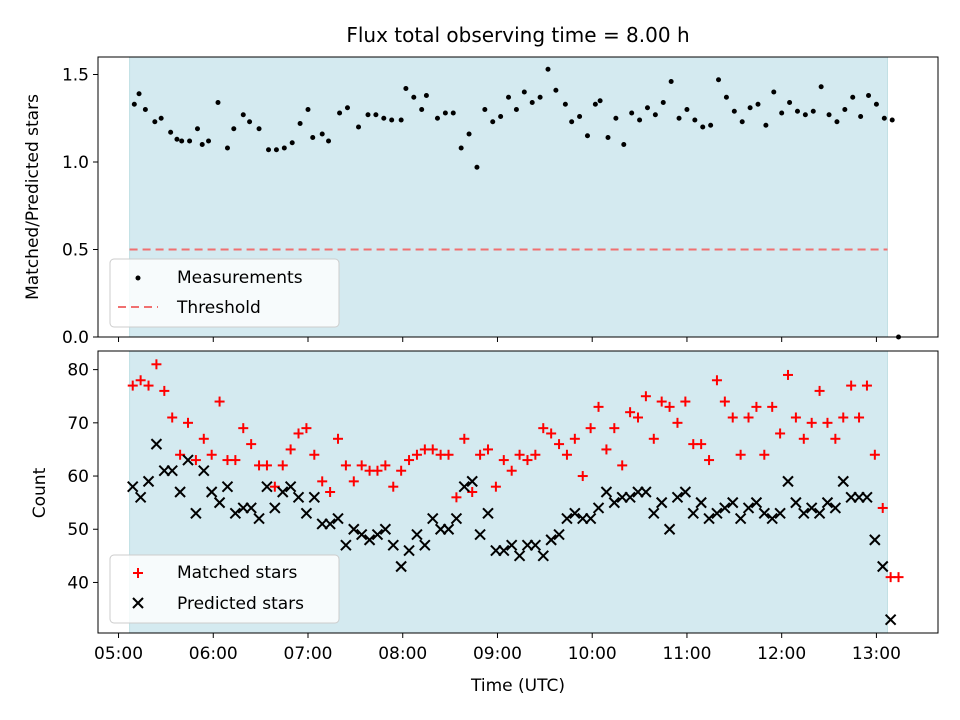 This screenshot has height=720, width=960. I want to click on bottom-y-tick-label: 50, so click(78, 530).